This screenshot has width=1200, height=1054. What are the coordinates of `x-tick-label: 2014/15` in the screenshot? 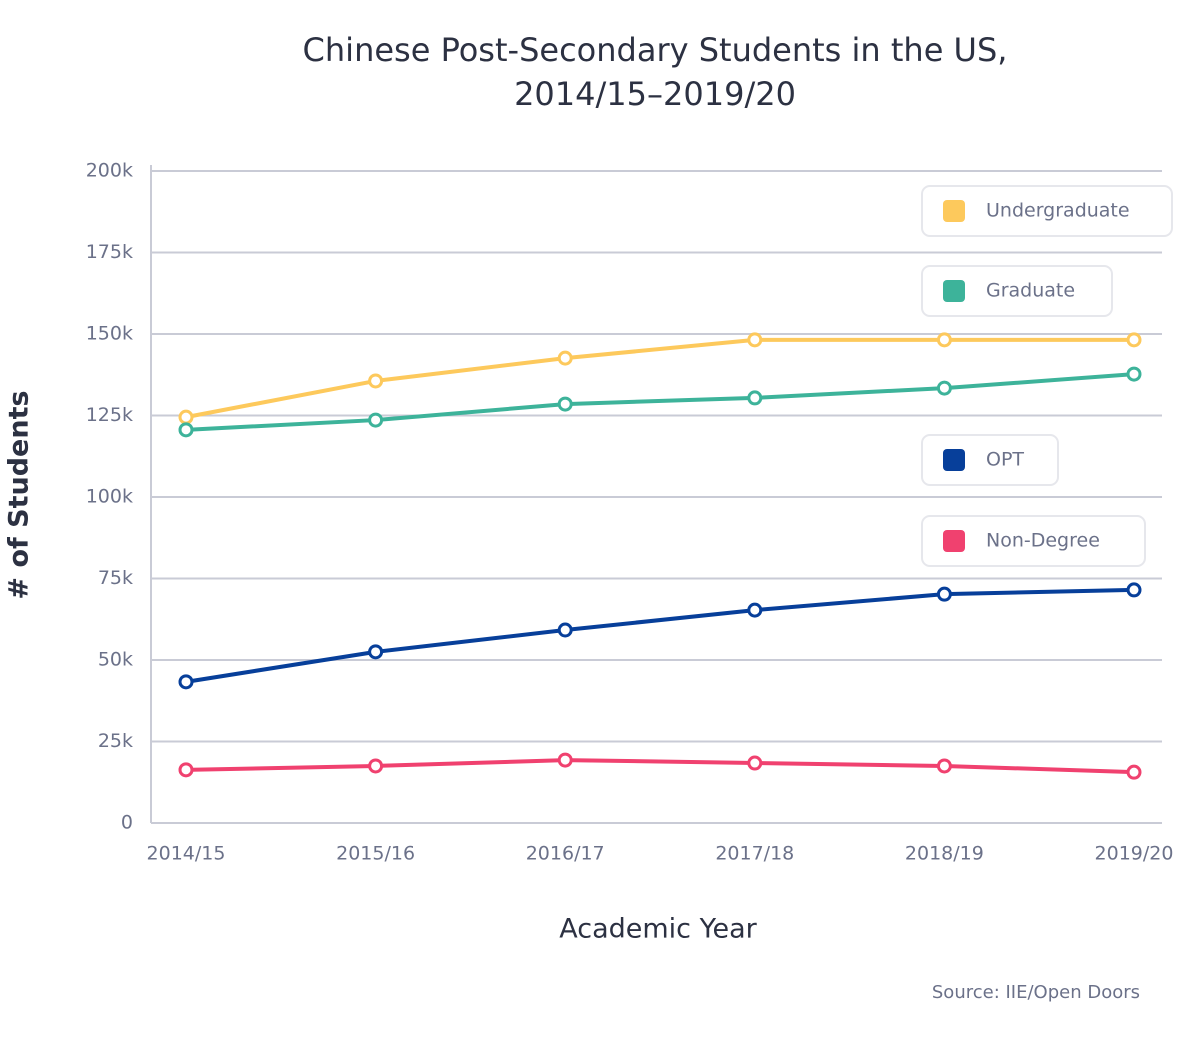 It's located at (186, 854).